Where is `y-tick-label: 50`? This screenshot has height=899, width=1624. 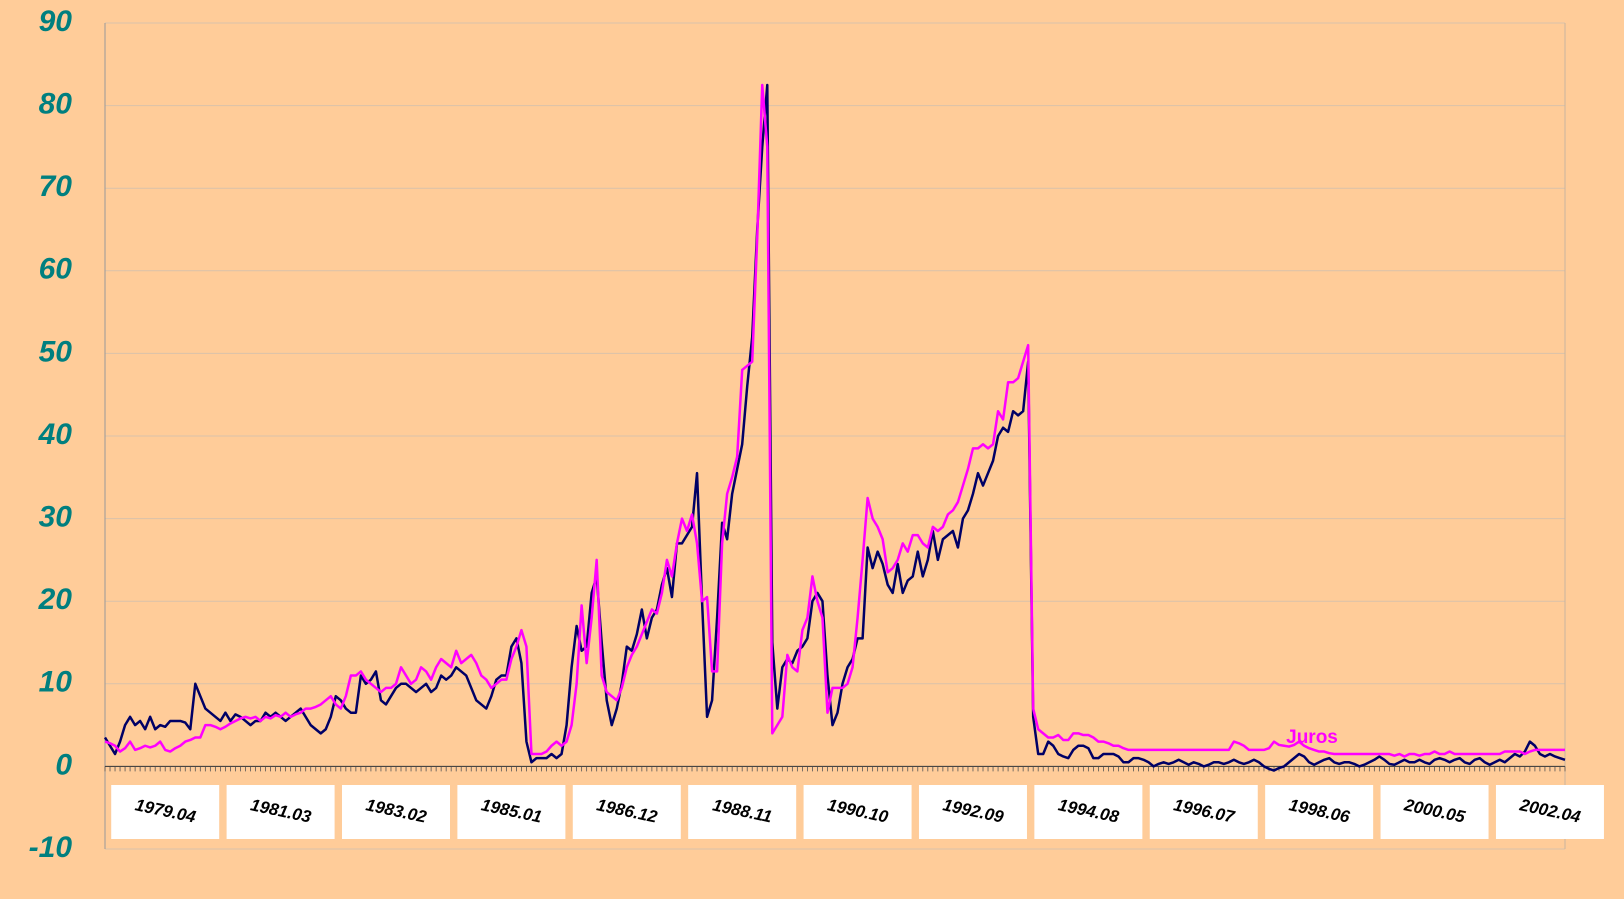
y-tick-label: 50 is located at coordinates (56, 351).